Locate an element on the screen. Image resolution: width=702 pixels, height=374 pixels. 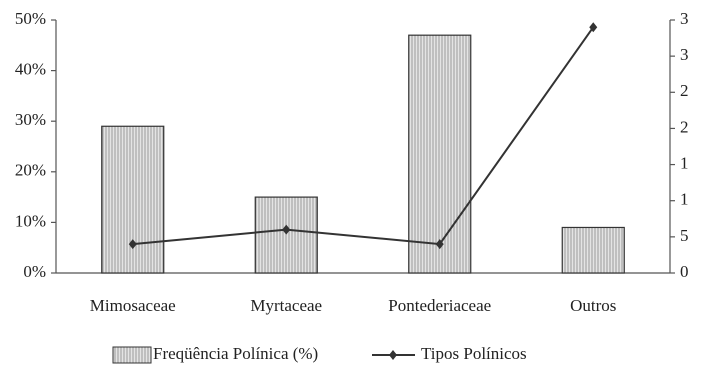
x-tick-label: Mimosaceae is located at coordinates (133, 305).